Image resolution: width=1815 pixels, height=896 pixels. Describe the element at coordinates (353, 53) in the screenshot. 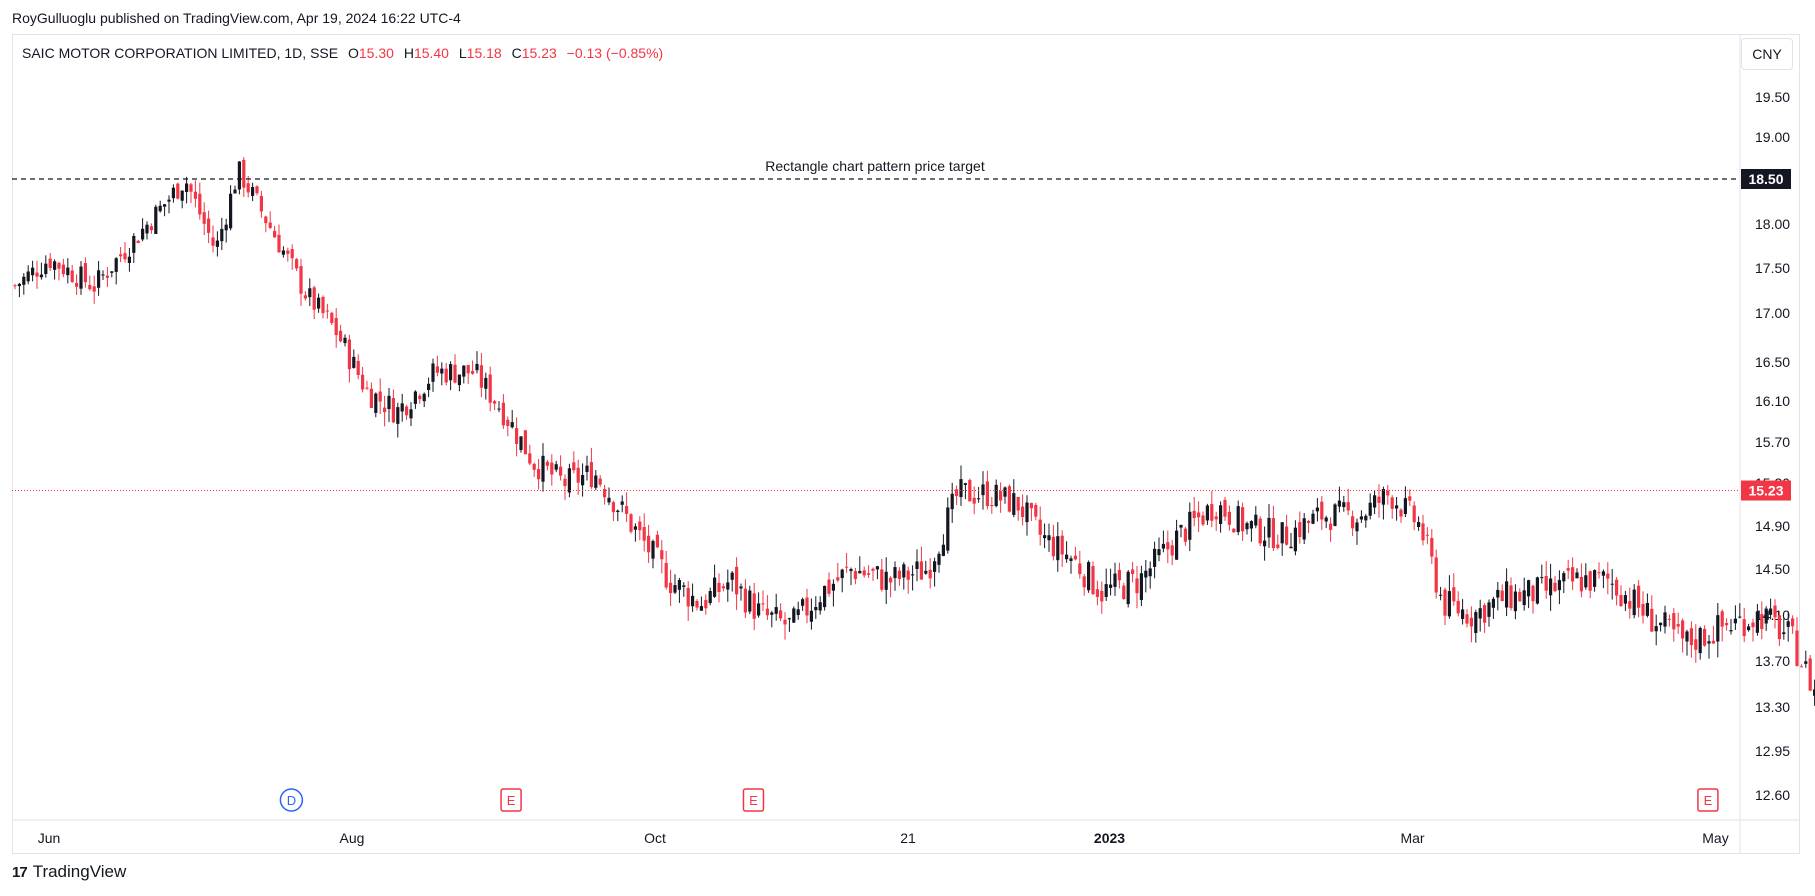

I see `open-key: O` at that location.